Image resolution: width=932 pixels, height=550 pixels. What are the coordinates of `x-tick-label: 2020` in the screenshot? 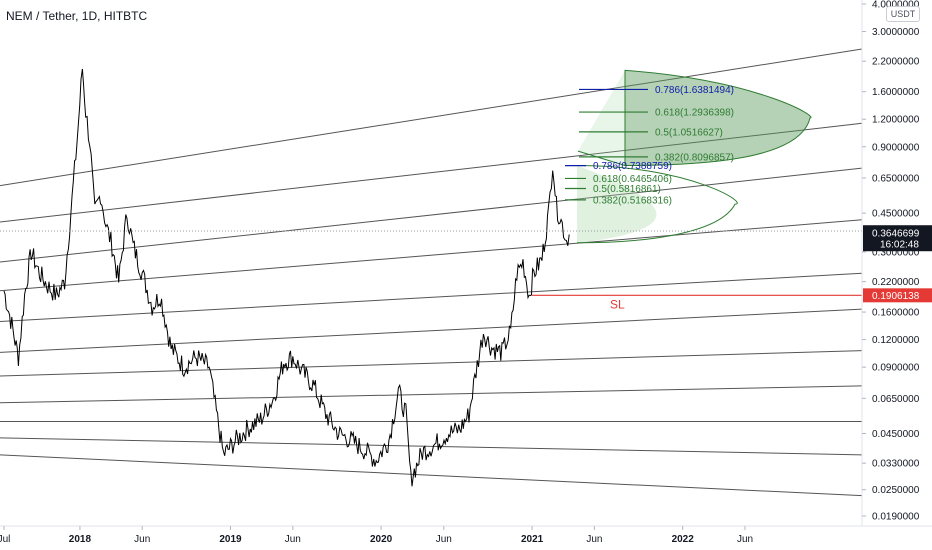 It's located at (381, 539).